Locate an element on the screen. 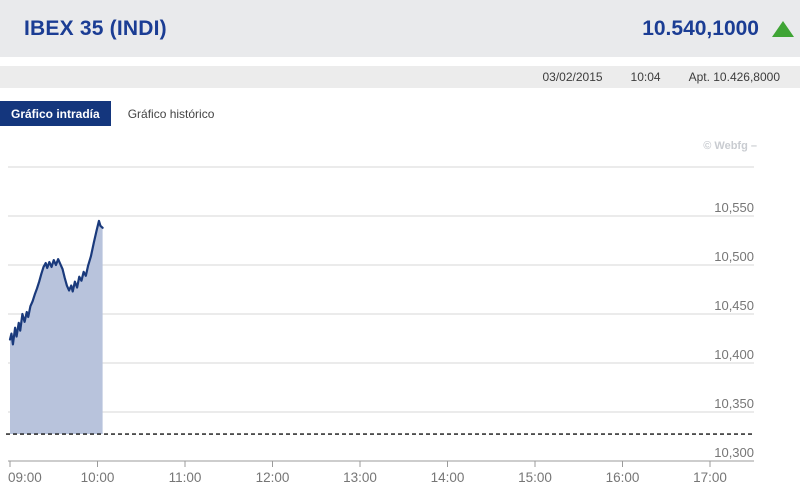 This screenshot has height=499, width=800. x-axis-label: 11:00 is located at coordinates (185, 477).